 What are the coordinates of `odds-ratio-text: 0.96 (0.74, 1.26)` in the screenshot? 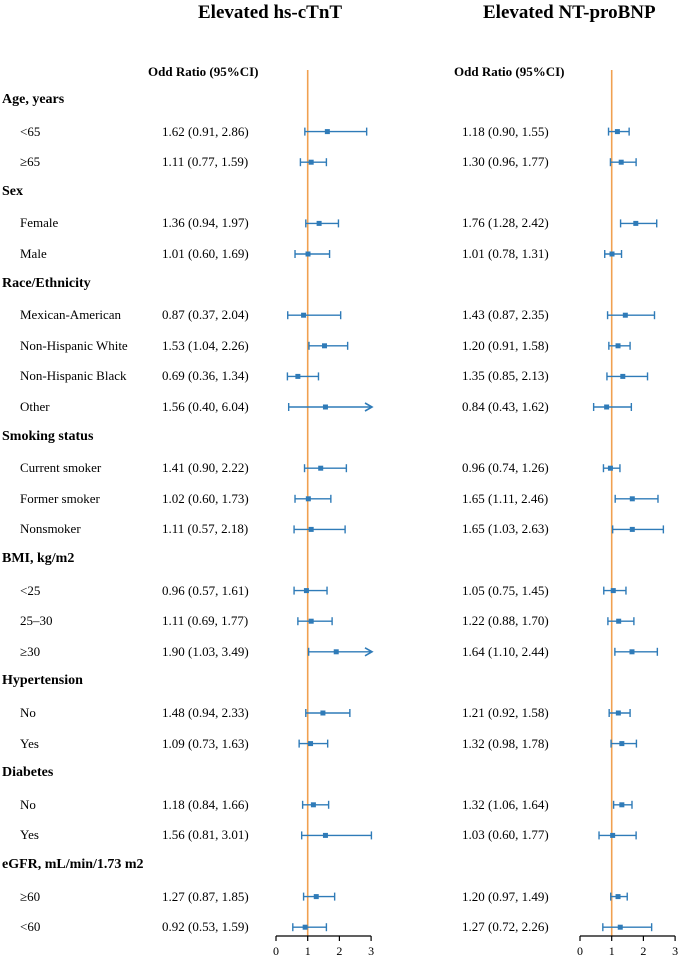 It's located at (505, 468).